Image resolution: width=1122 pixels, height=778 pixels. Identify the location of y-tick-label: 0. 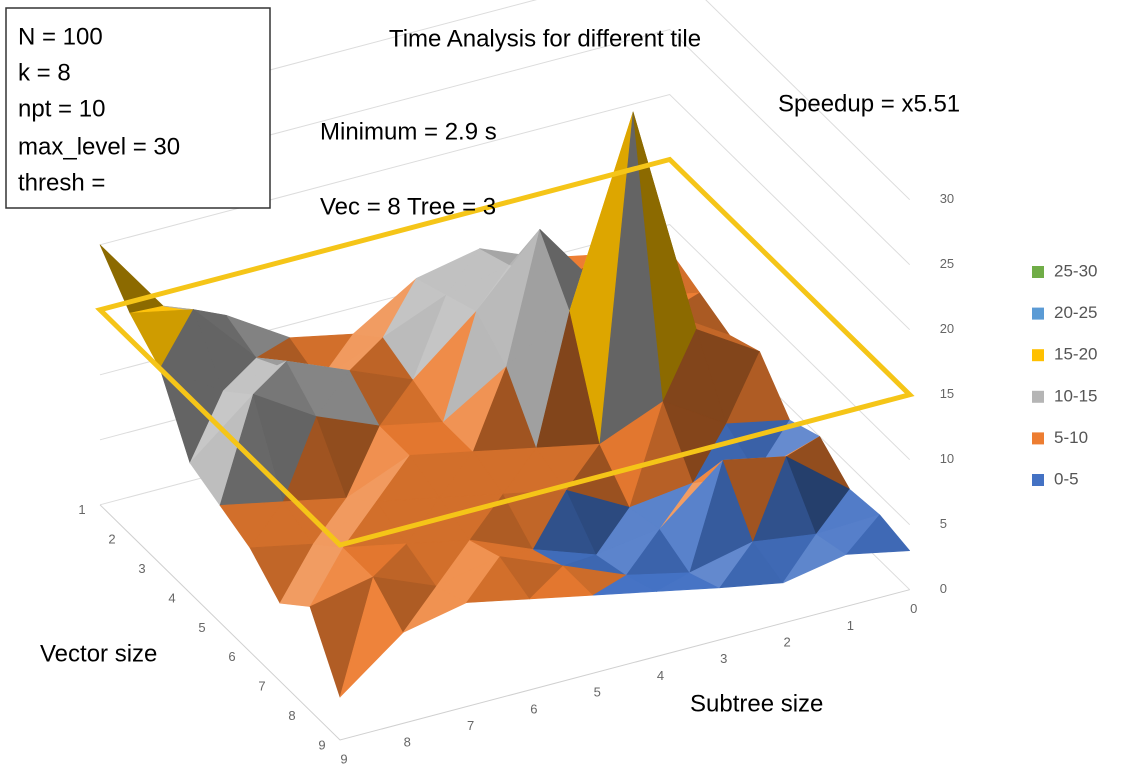
(913, 608).